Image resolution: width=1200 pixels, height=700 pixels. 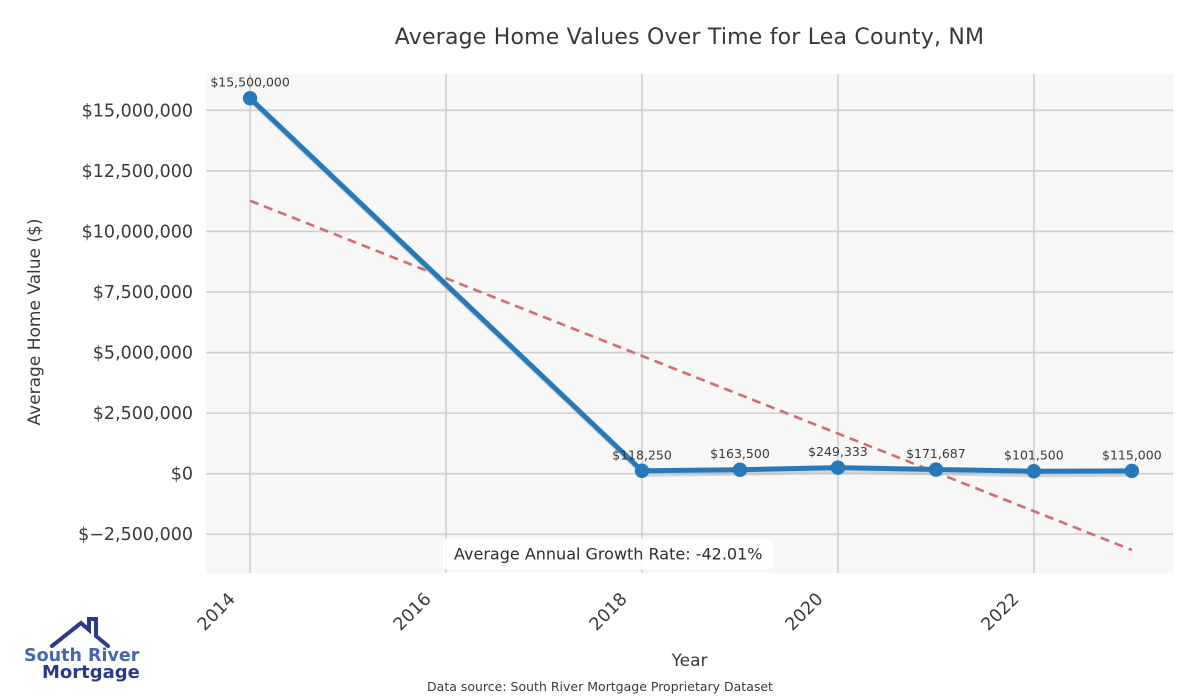 I want to click on x-tick-label: 2020, so click(x=805, y=612).